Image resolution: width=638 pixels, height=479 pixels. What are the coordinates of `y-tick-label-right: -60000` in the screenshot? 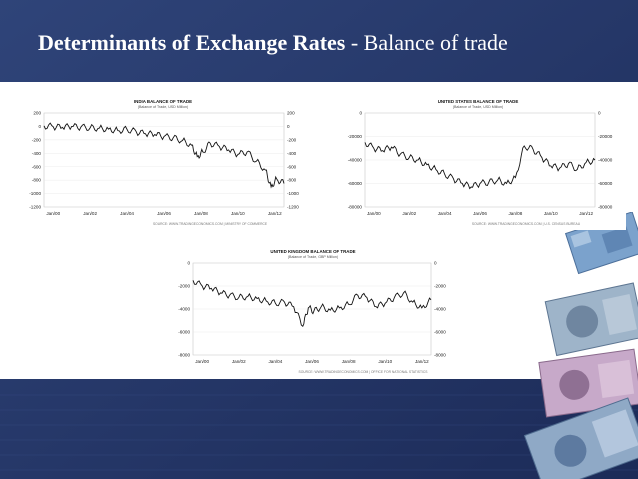 It's located at (605, 183).